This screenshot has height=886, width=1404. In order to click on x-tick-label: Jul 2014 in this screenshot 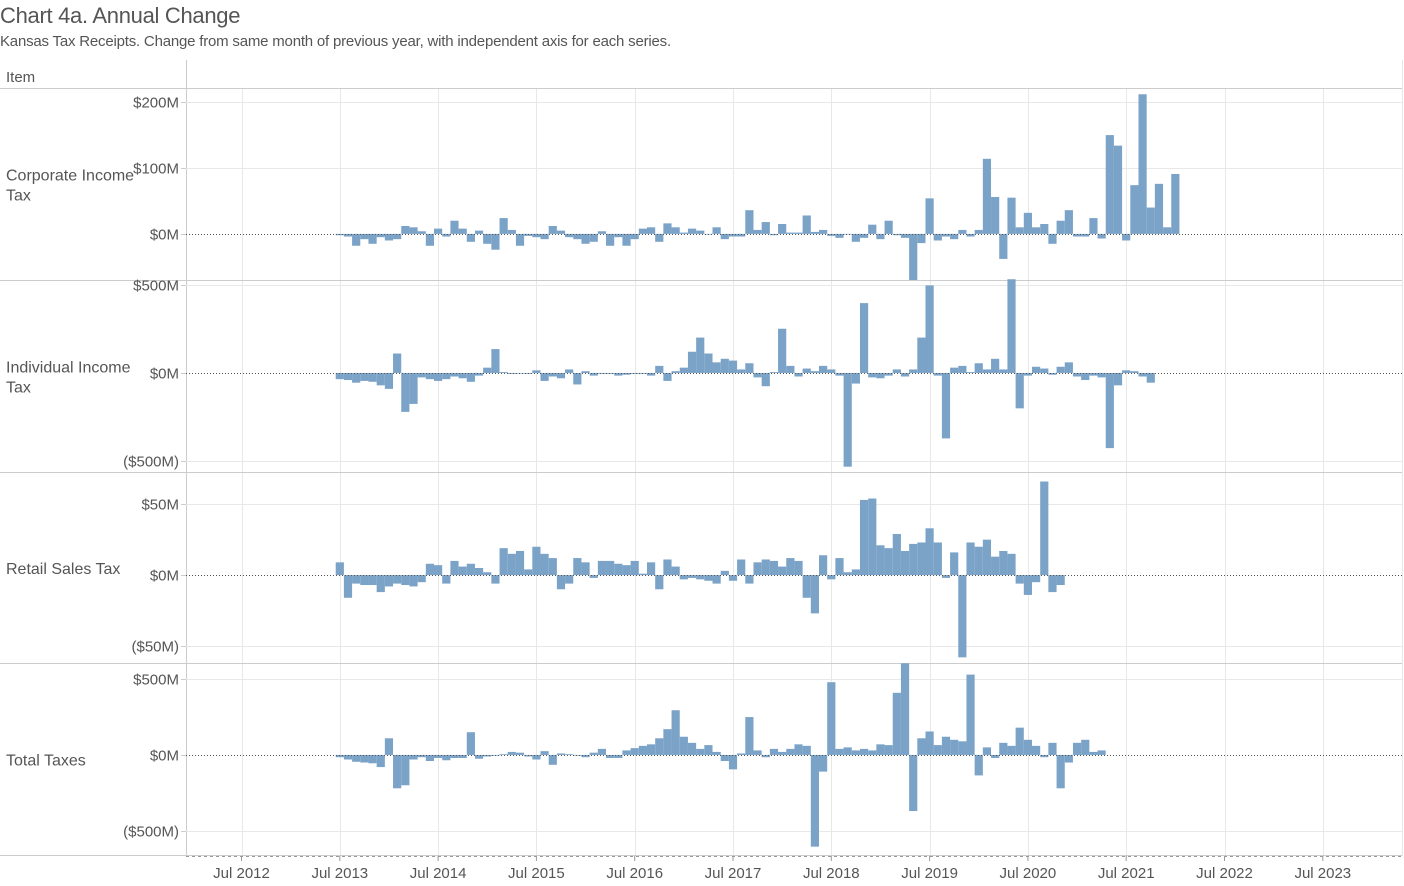, I will do `click(438, 873)`.